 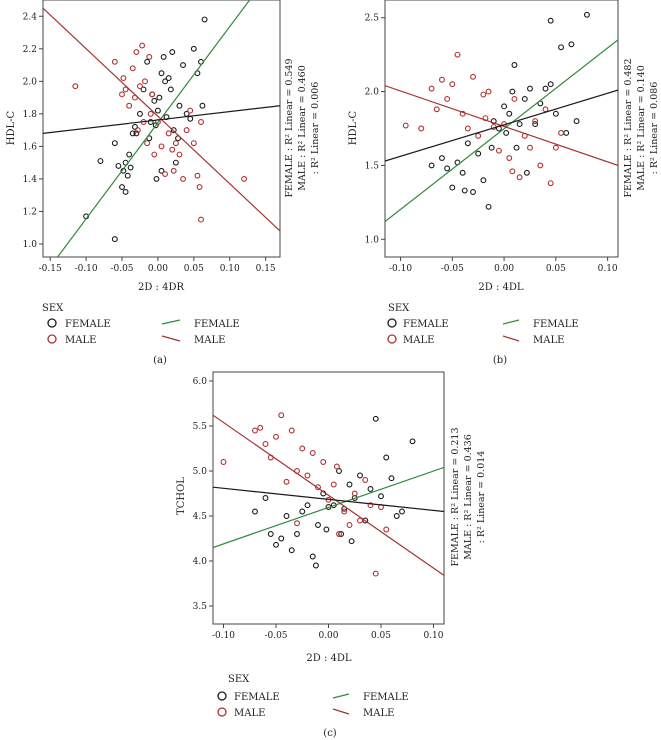 What do you see at coordinates (88, 324) in the screenshot?
I see `legend-female-label: FEMALE` at bounding box center [88, 324].